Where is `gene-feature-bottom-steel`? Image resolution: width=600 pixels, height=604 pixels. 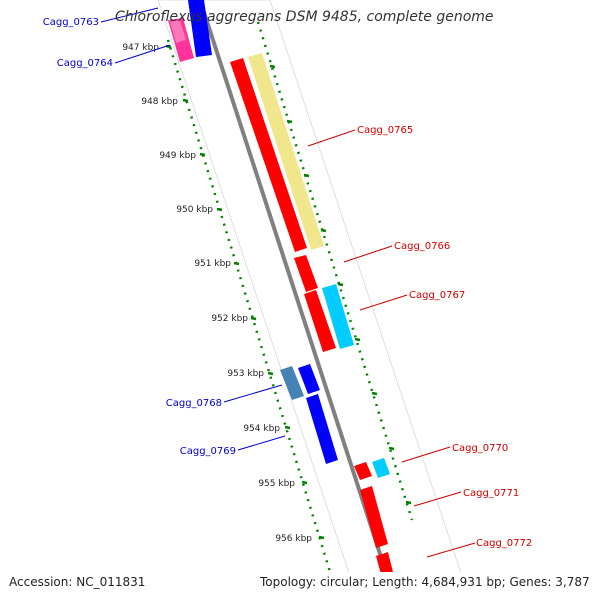 gene-feature-bottom-steel is located at coordinates (349, 595).